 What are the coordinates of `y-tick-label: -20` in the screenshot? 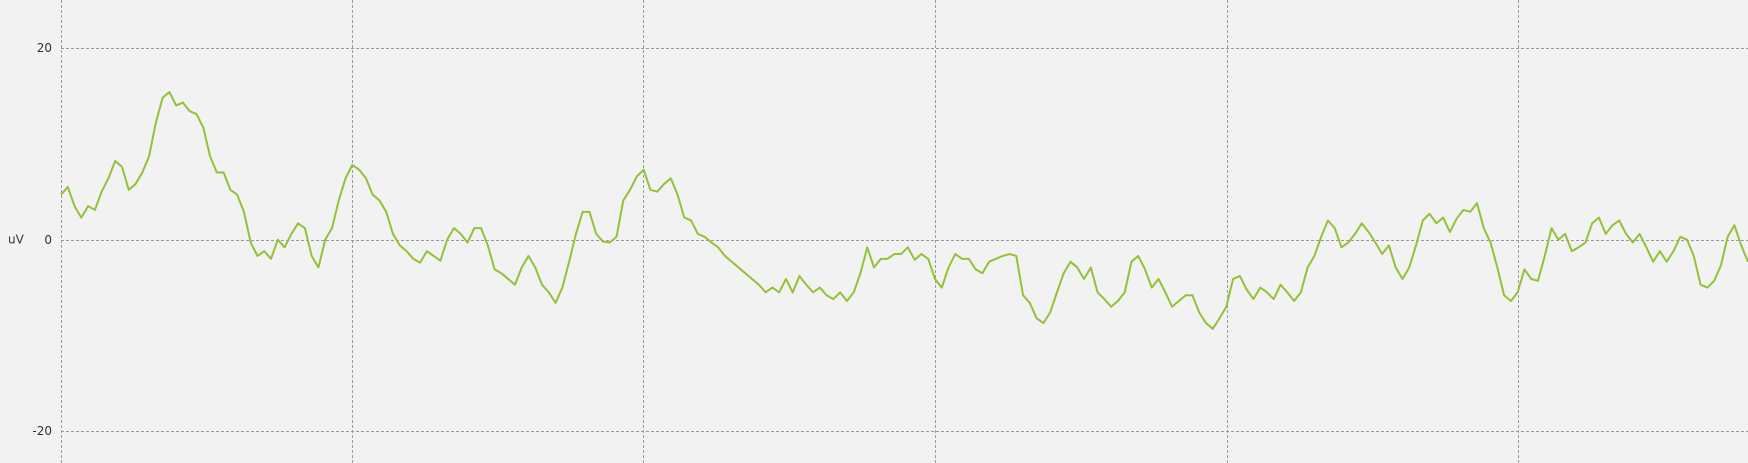 It's located at (42, 431).